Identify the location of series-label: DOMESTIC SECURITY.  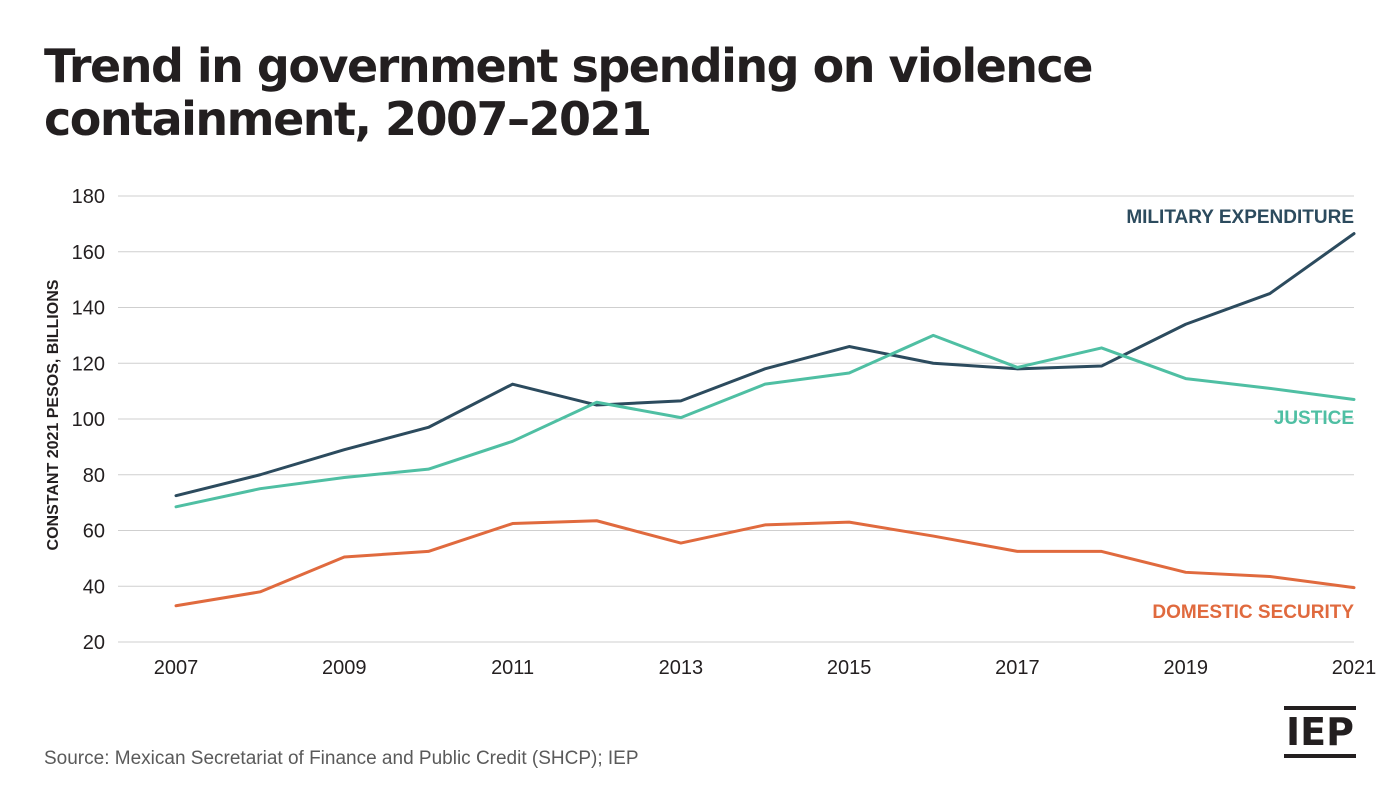
(1253, 612).